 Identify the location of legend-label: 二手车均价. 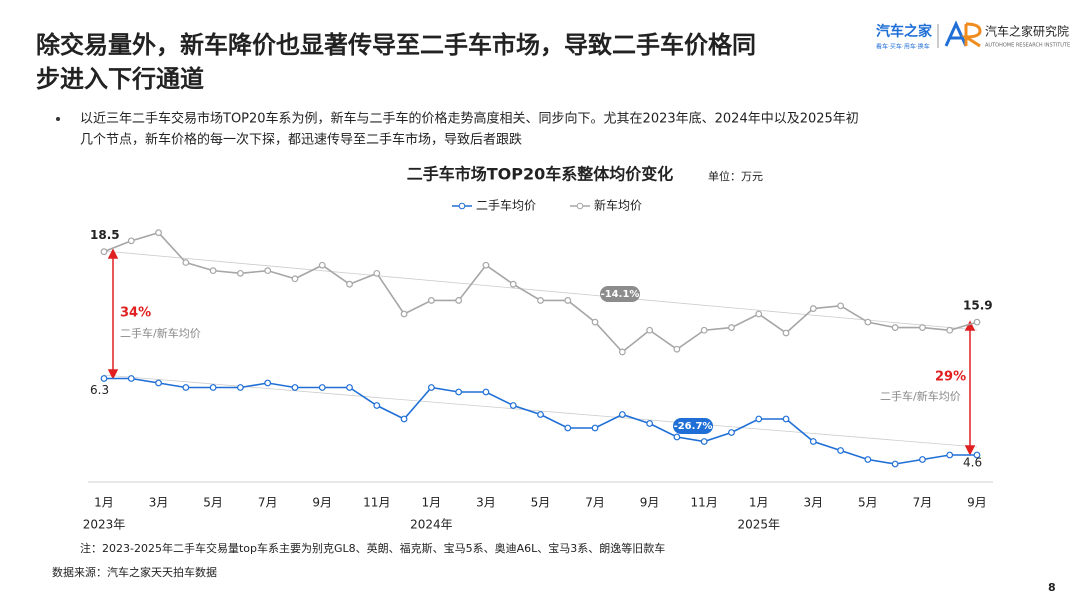
(506, 205).